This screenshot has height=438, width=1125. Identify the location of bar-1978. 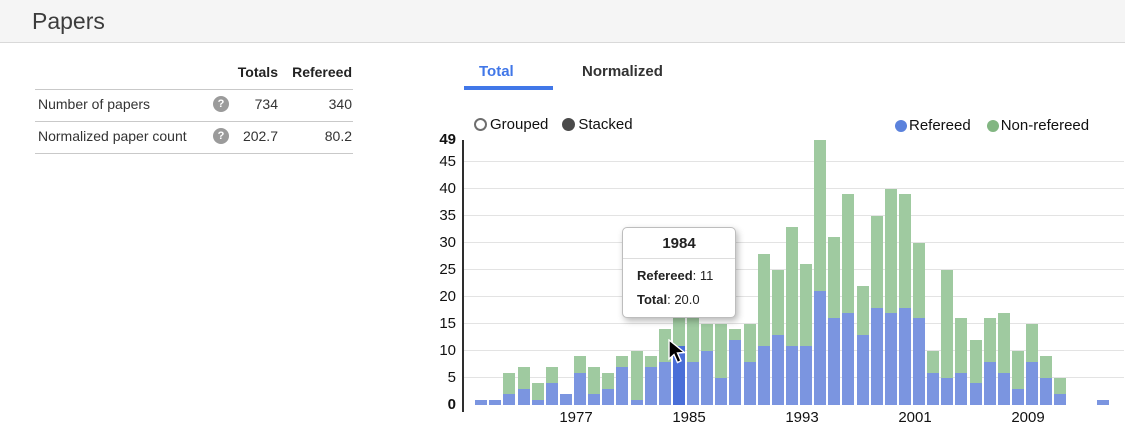
(594, 386).